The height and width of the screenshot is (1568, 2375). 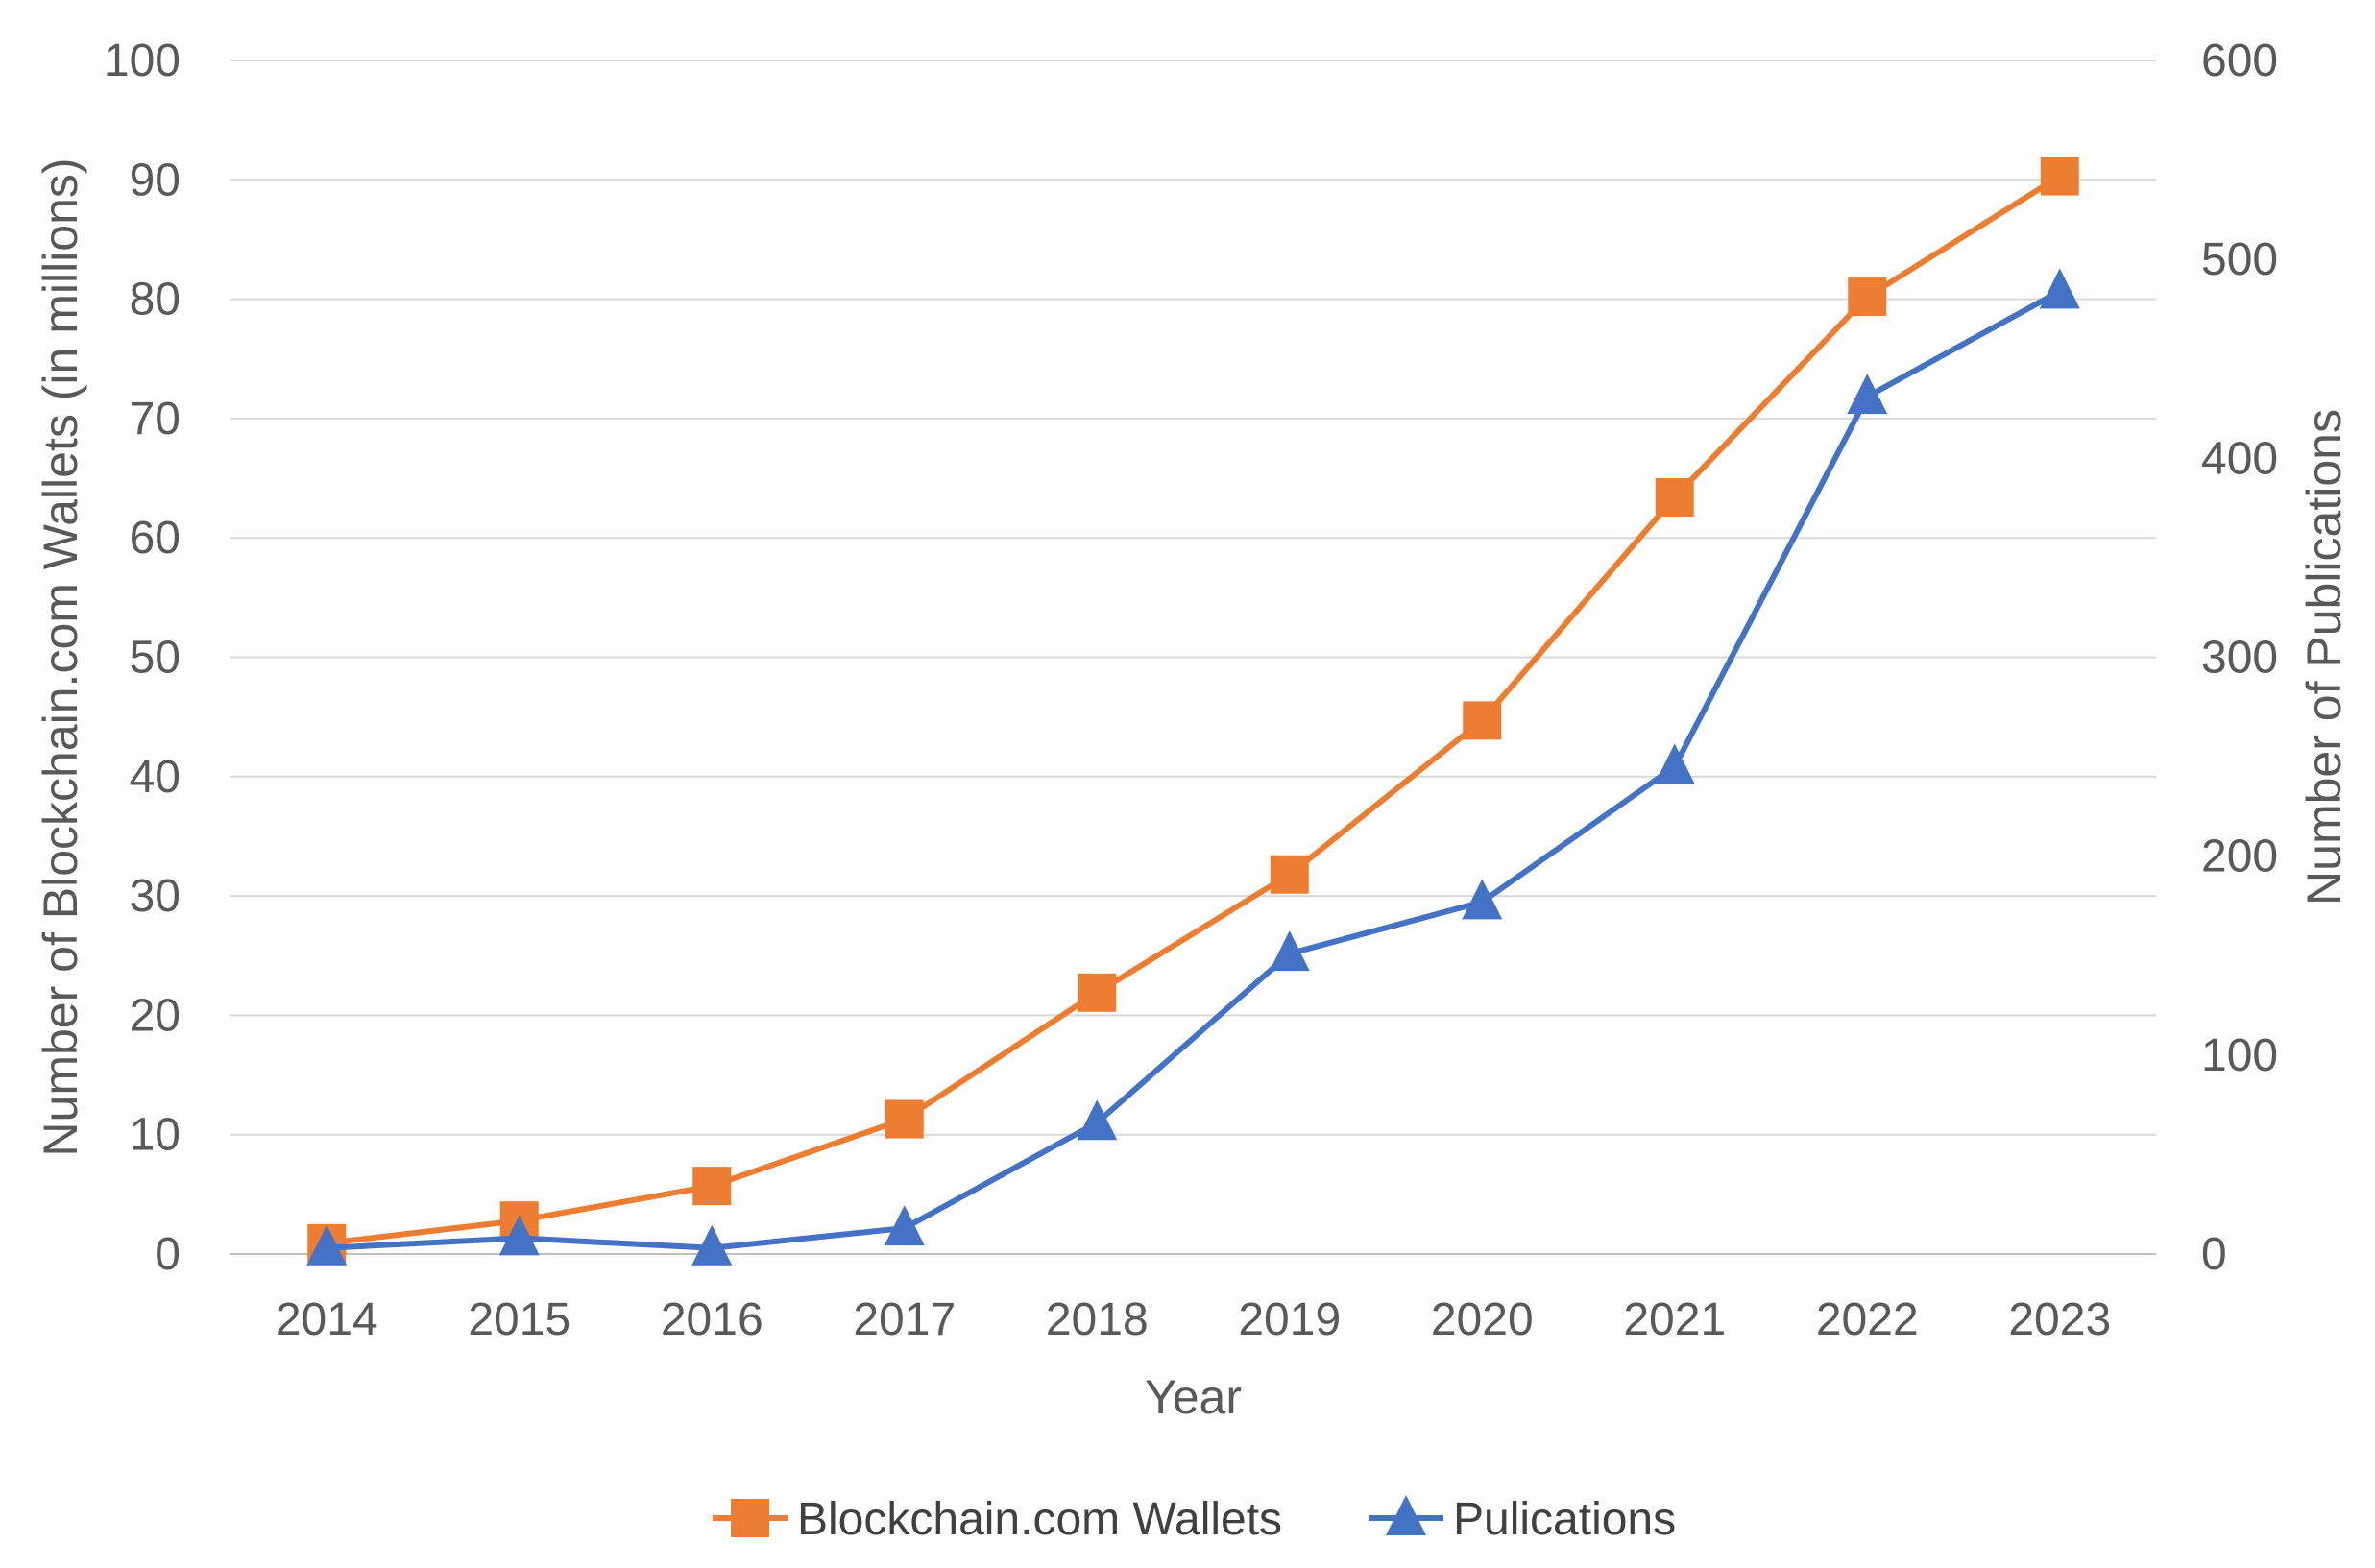 What do you see at coordinates (1867, 1319) in the screenshot?
I see `x-tick-label: 2022` at bounding box center [1867, 1319].